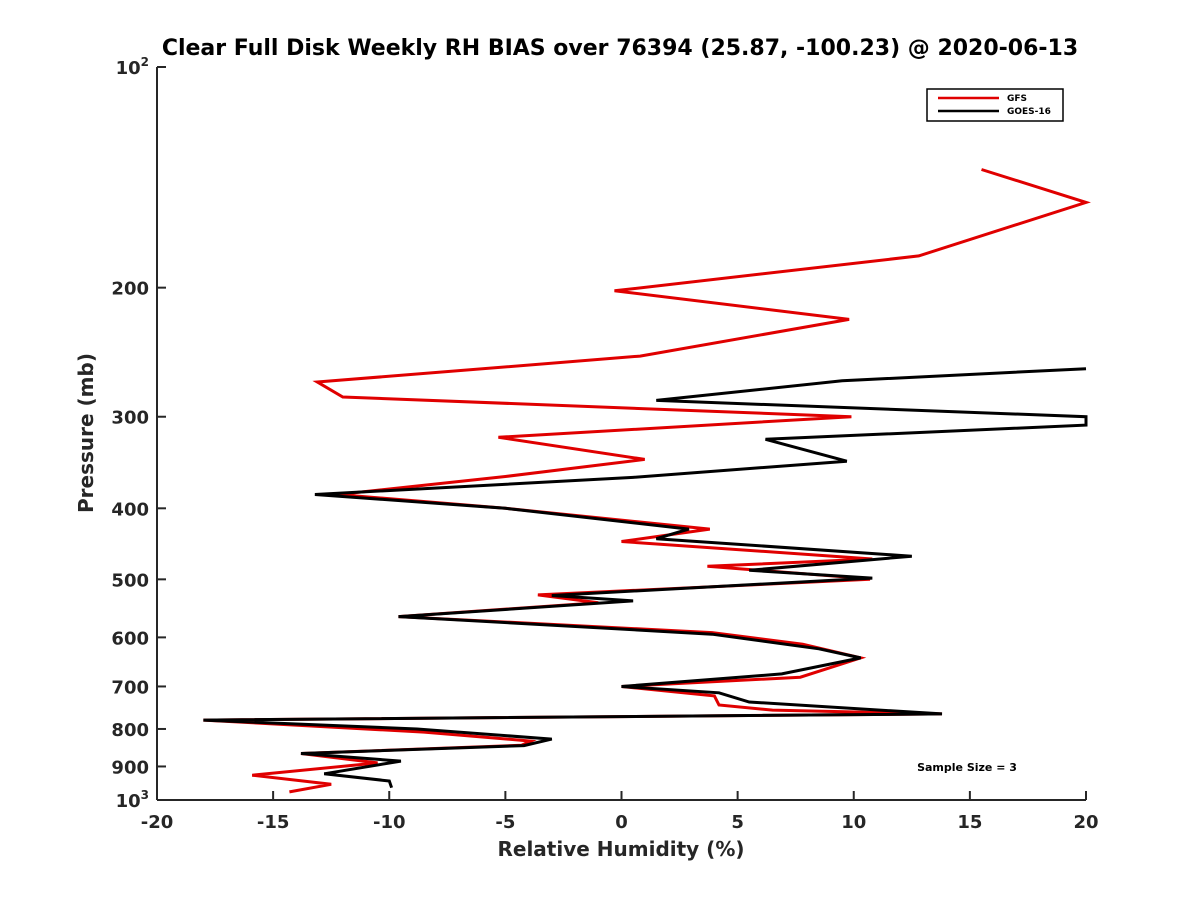 The height and width of the screenshot is (900, 1200). Describe the element at coordinates (853, 822) in the screenshot. I see `x-tick-label: 10` at that location.